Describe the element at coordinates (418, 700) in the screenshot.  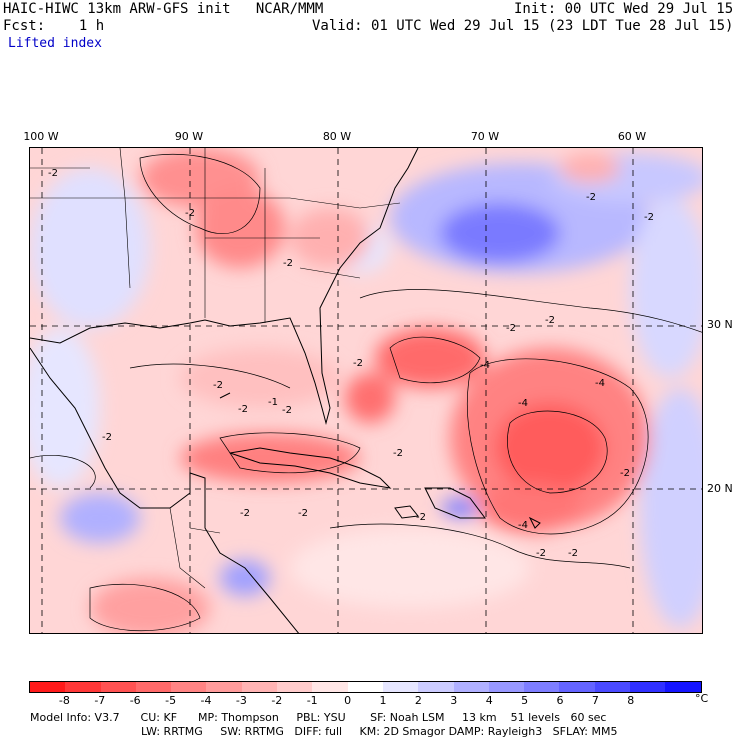
I see `colorbar-tick-label: 2` at that location.